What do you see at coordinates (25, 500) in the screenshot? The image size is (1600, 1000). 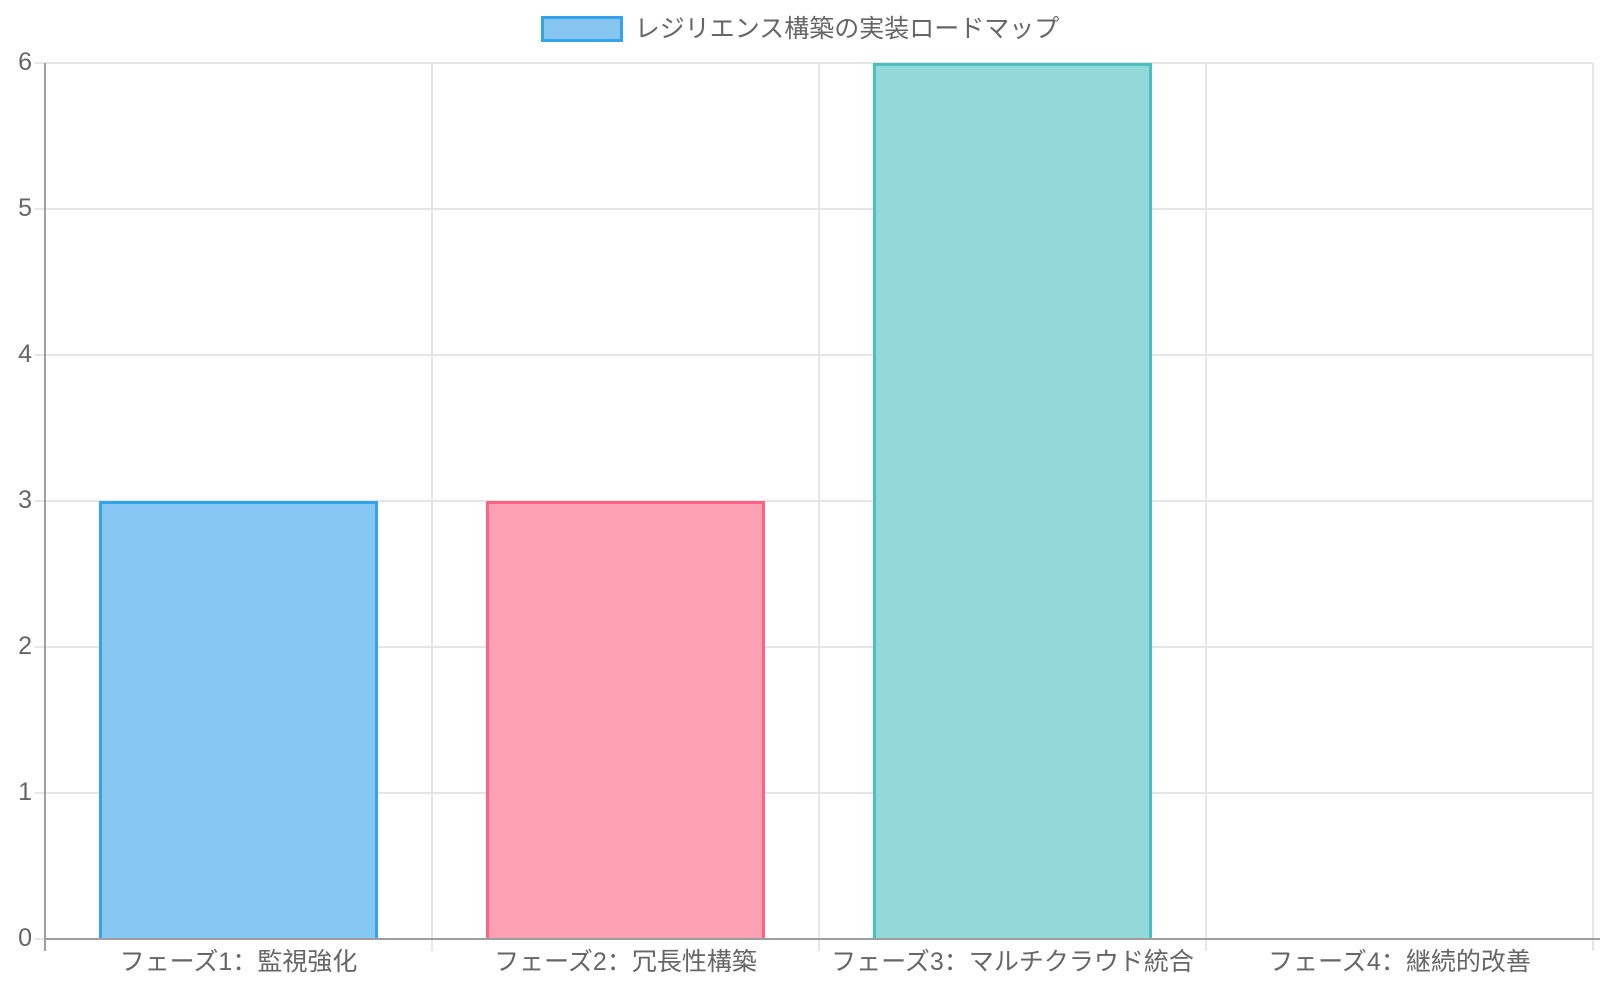 I see `y-tick-label: 3` at bounding box center [25, 500].